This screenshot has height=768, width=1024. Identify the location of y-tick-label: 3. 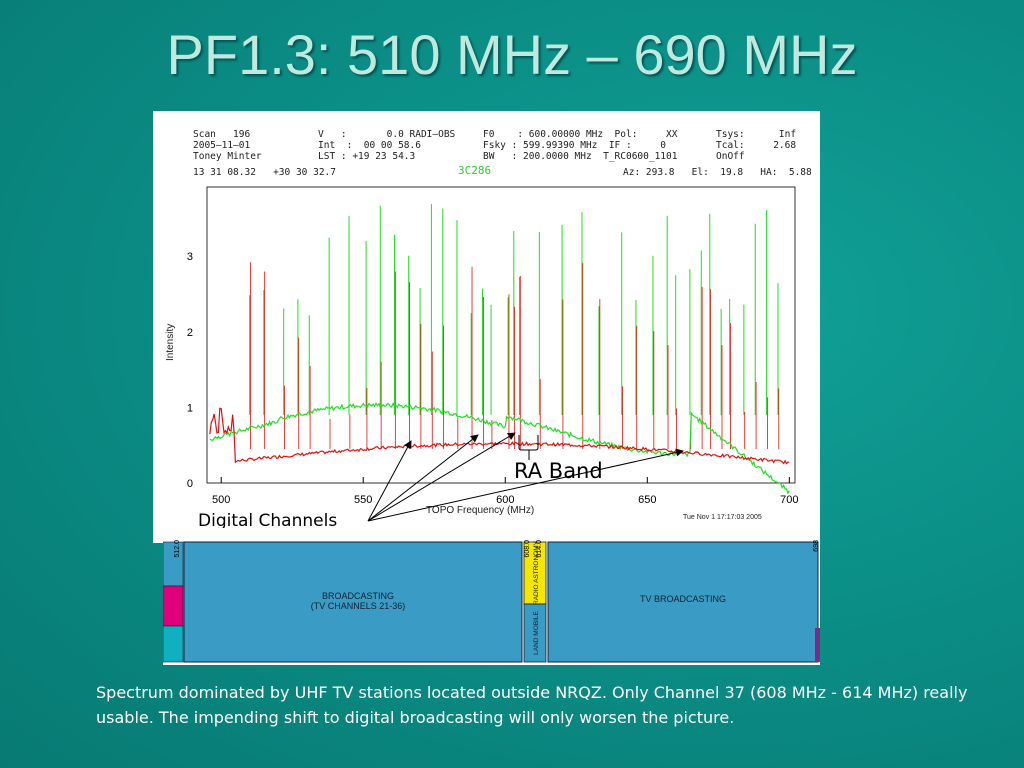
(190, 257).